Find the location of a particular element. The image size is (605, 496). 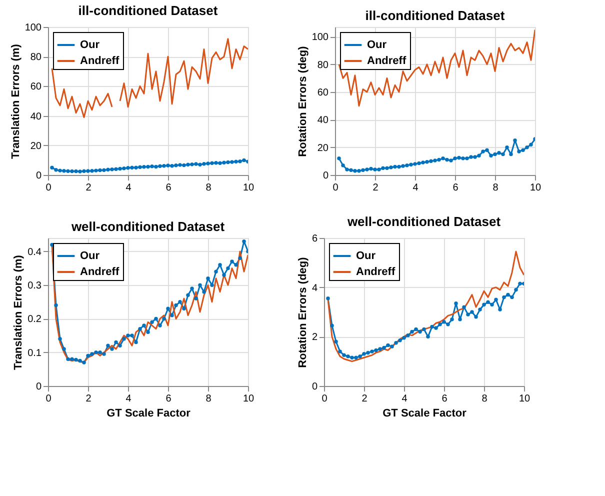

y-tick-label: 20 is located at coordinates (323, 148).